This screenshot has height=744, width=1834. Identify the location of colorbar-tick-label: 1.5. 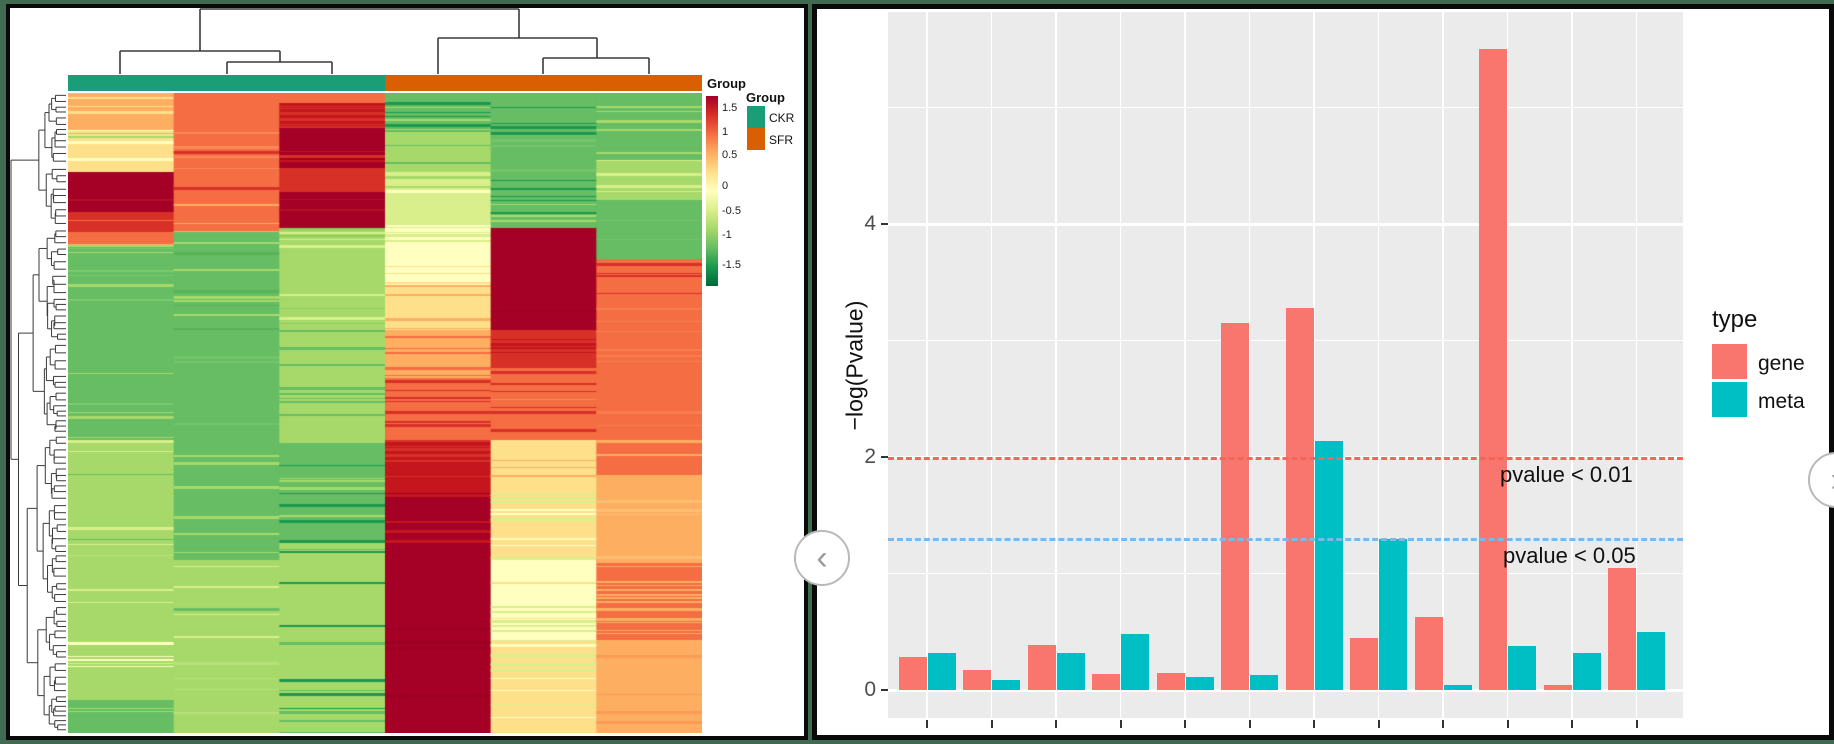
(730, 108).